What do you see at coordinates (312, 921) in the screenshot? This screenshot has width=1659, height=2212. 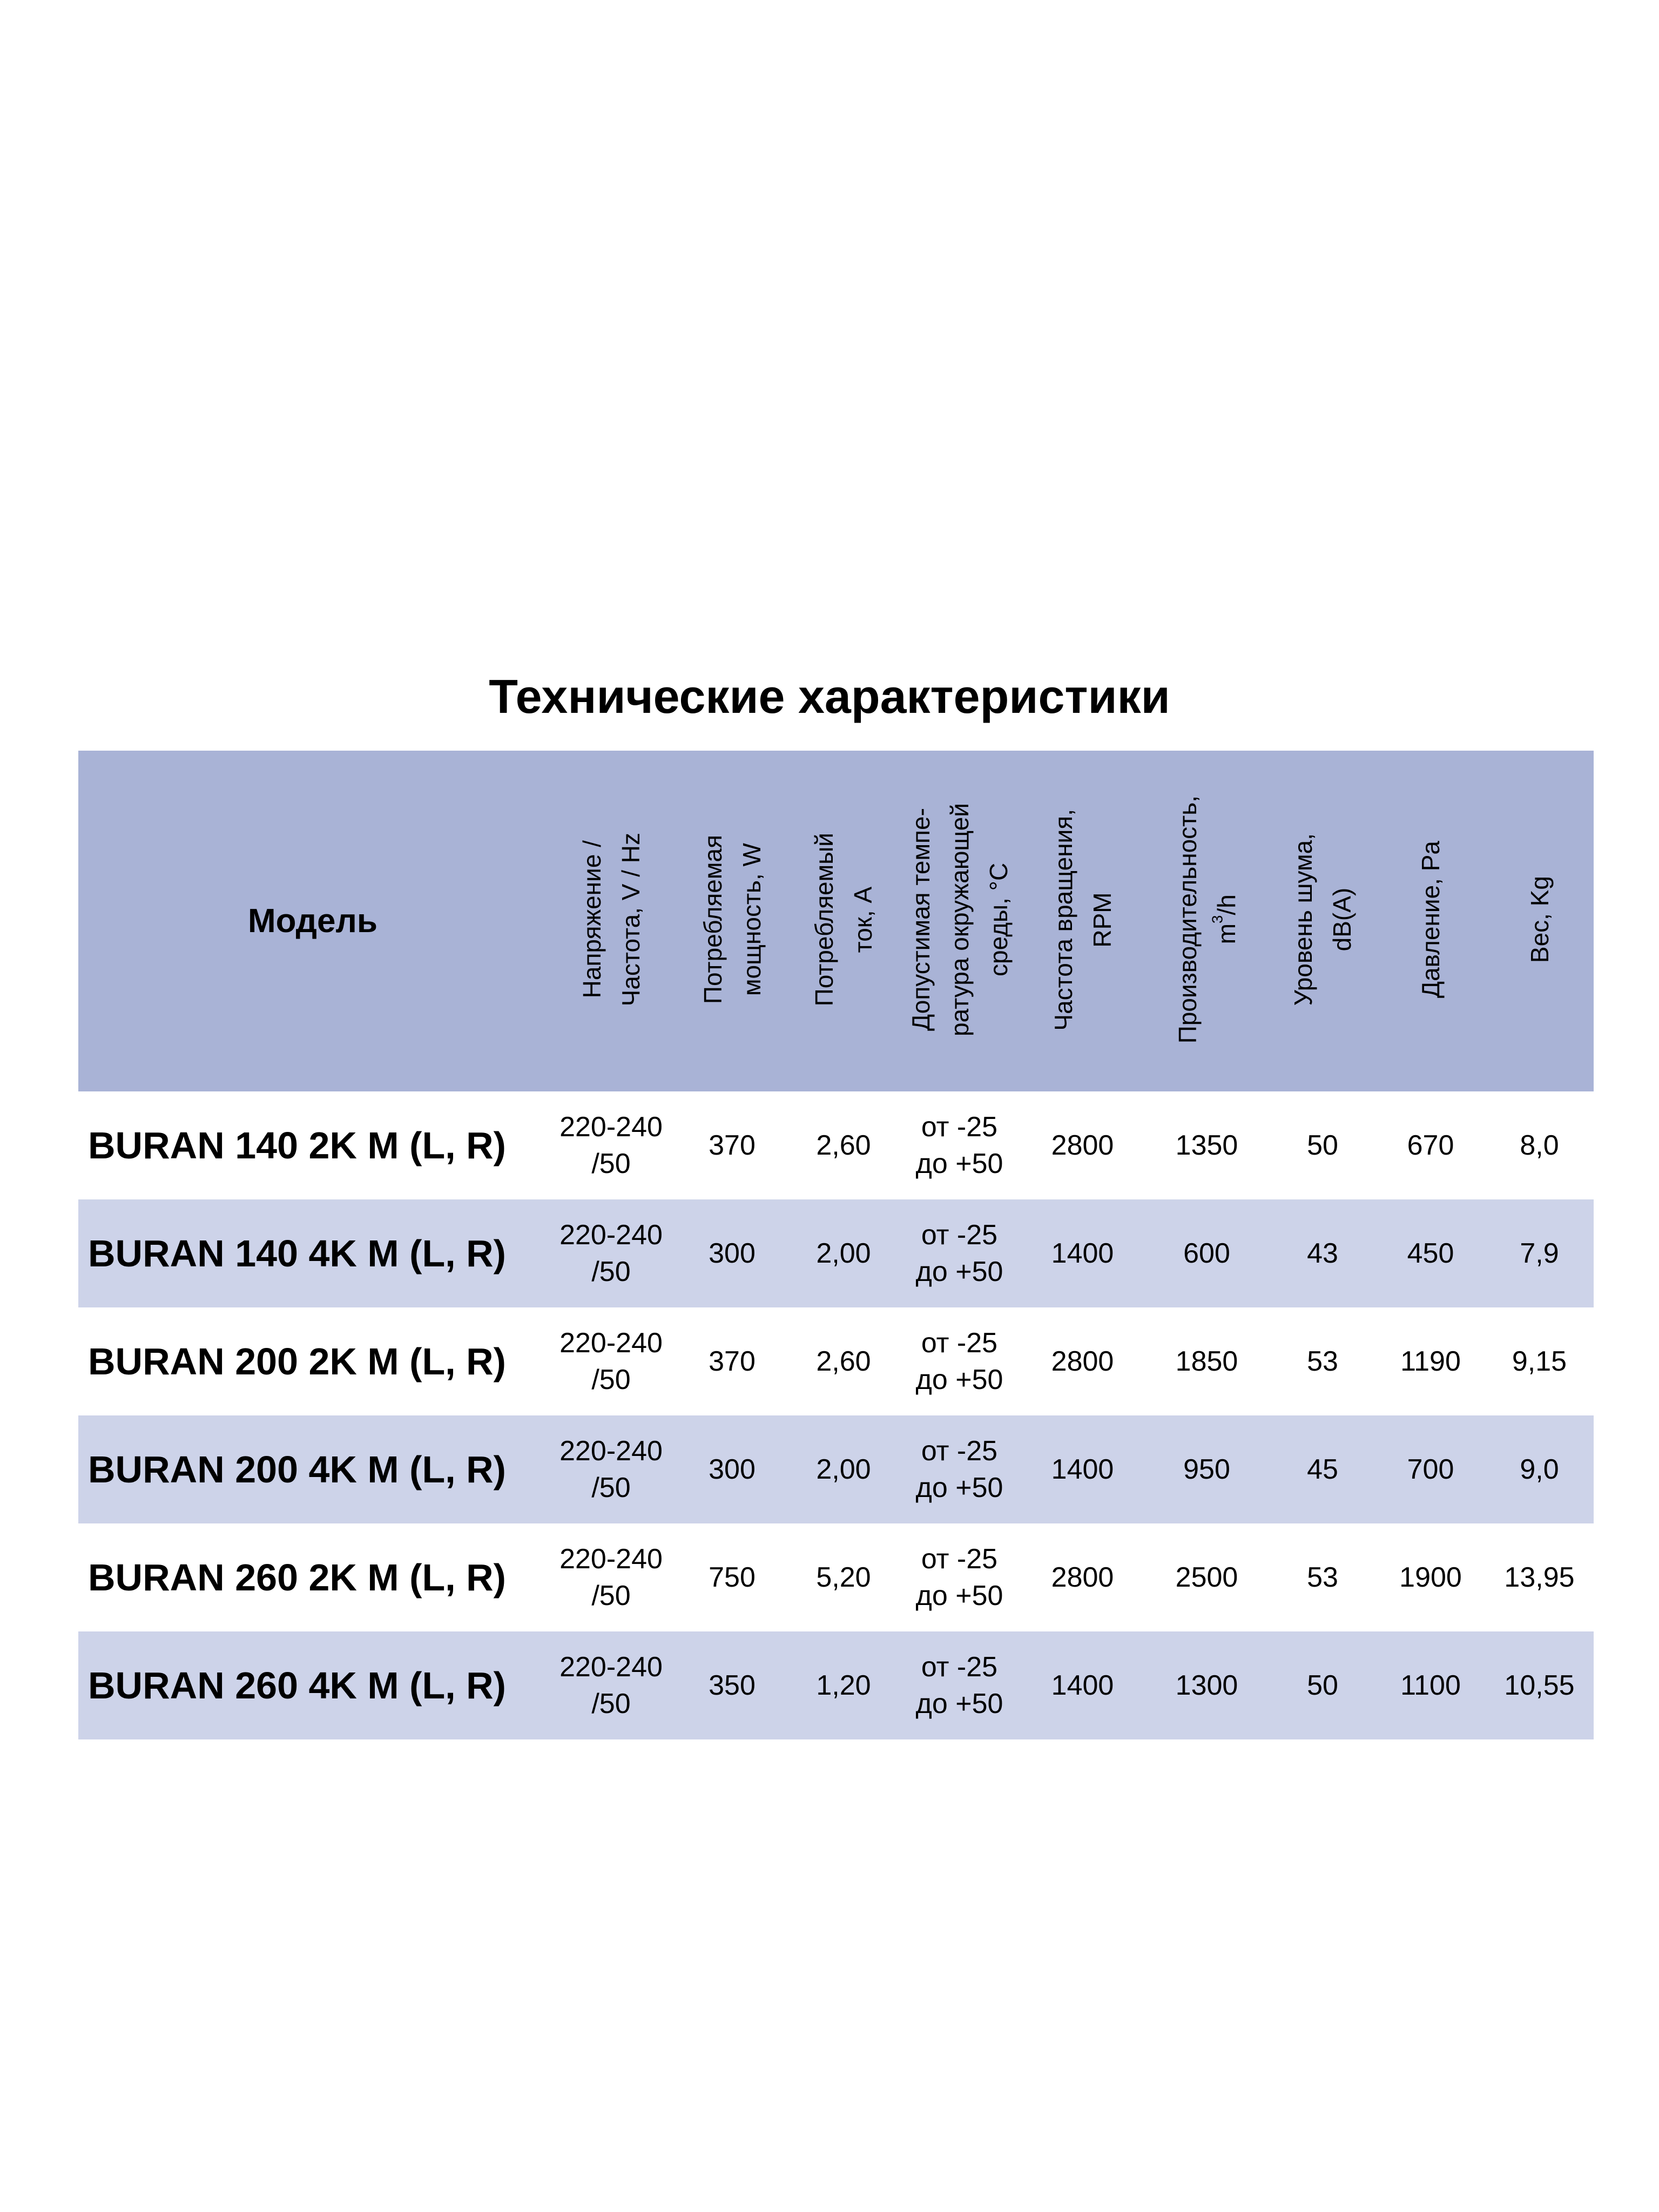 I see `header-model: Модель` at bounding box center [312, 921].